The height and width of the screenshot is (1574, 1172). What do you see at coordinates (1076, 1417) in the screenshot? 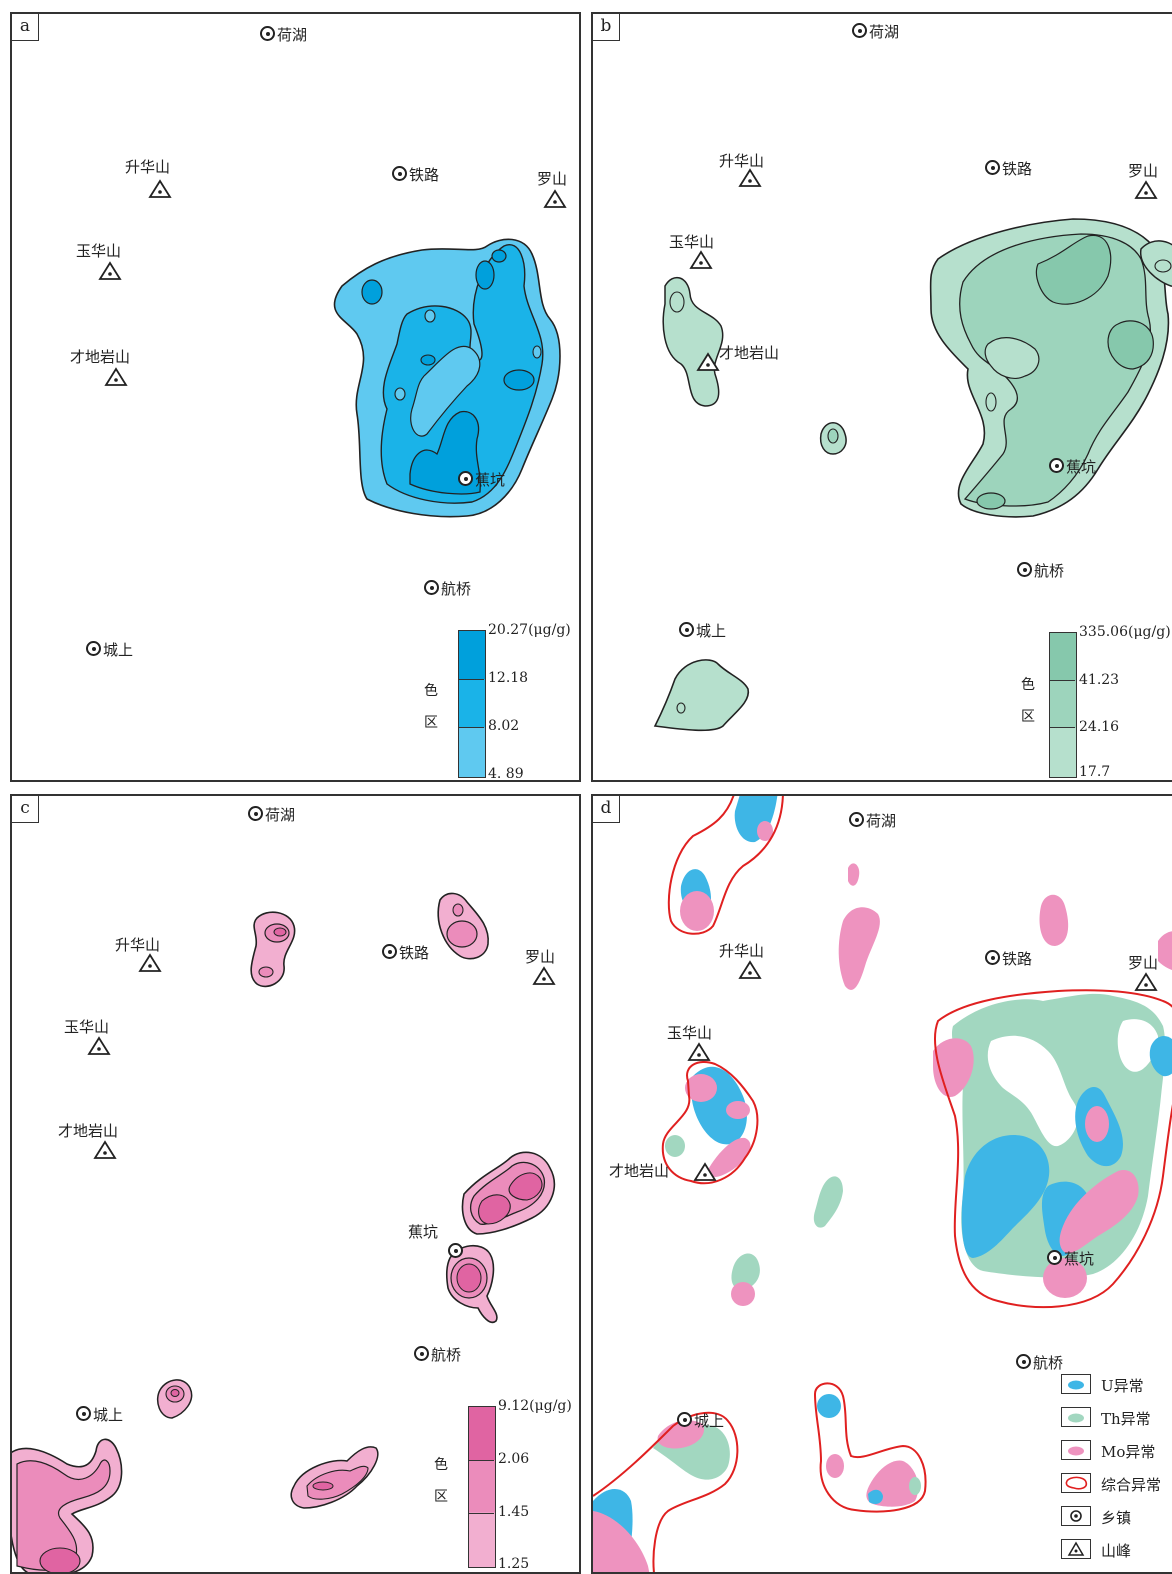
I see `th-swatch-icon` at bounding box center [1076, 1417].